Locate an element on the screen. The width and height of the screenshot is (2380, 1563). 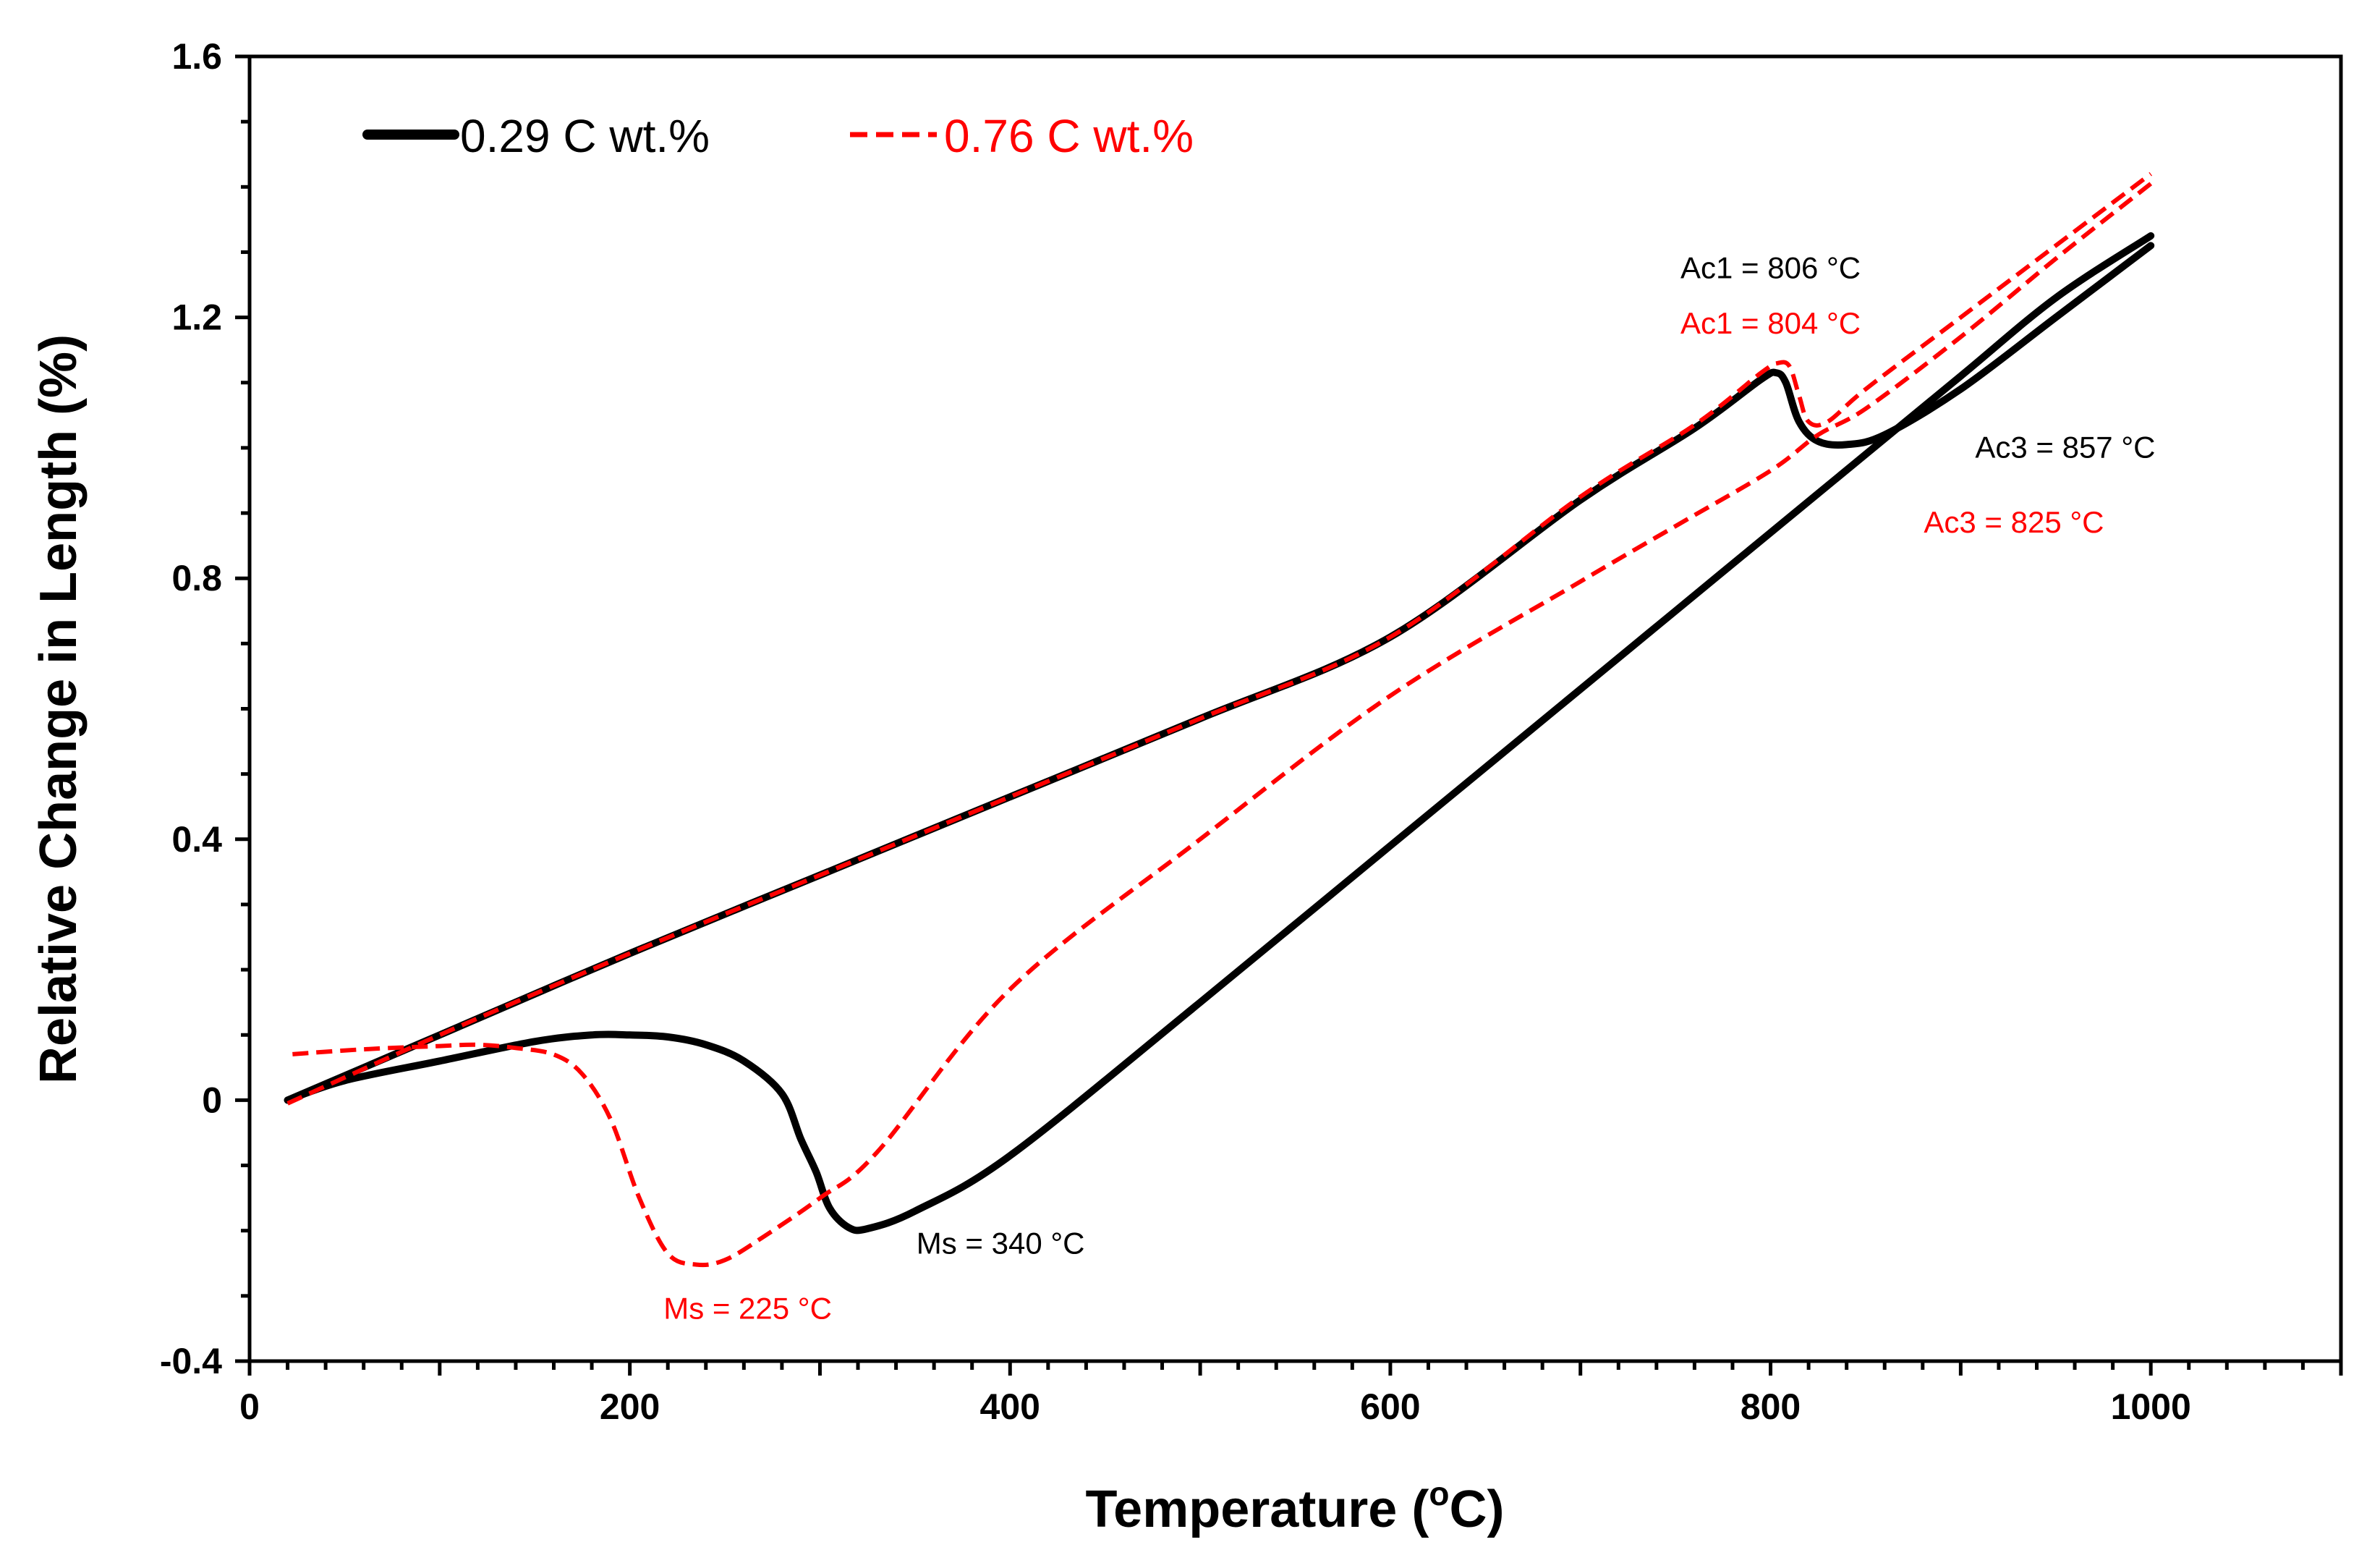
annotation-label: Ms = 225 °C is located at coordinates (747, 1308).